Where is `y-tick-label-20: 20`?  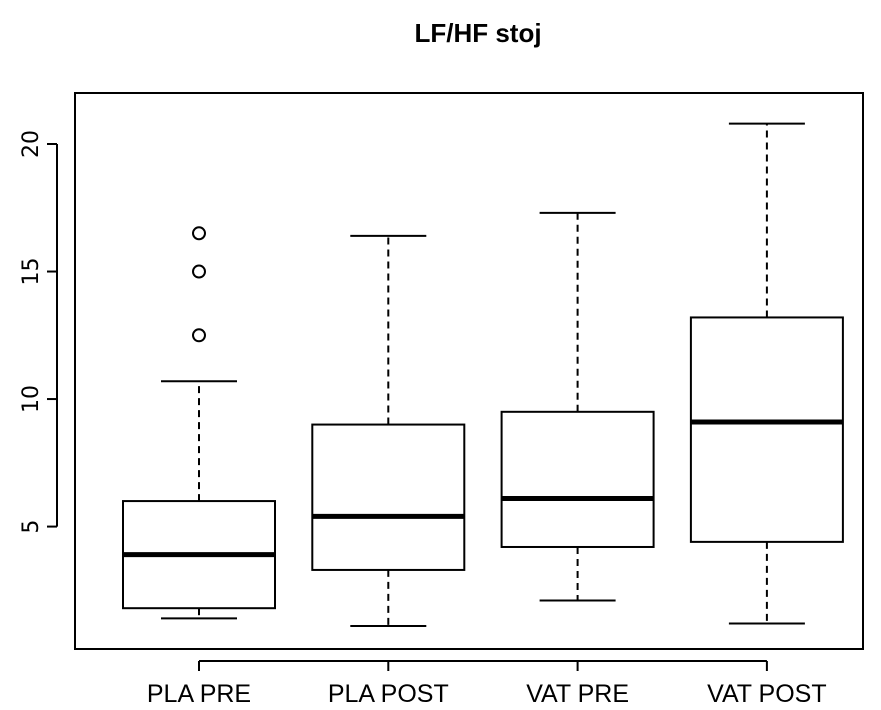
y-tick-label-20: 20 is located at coordinates (31, 144).